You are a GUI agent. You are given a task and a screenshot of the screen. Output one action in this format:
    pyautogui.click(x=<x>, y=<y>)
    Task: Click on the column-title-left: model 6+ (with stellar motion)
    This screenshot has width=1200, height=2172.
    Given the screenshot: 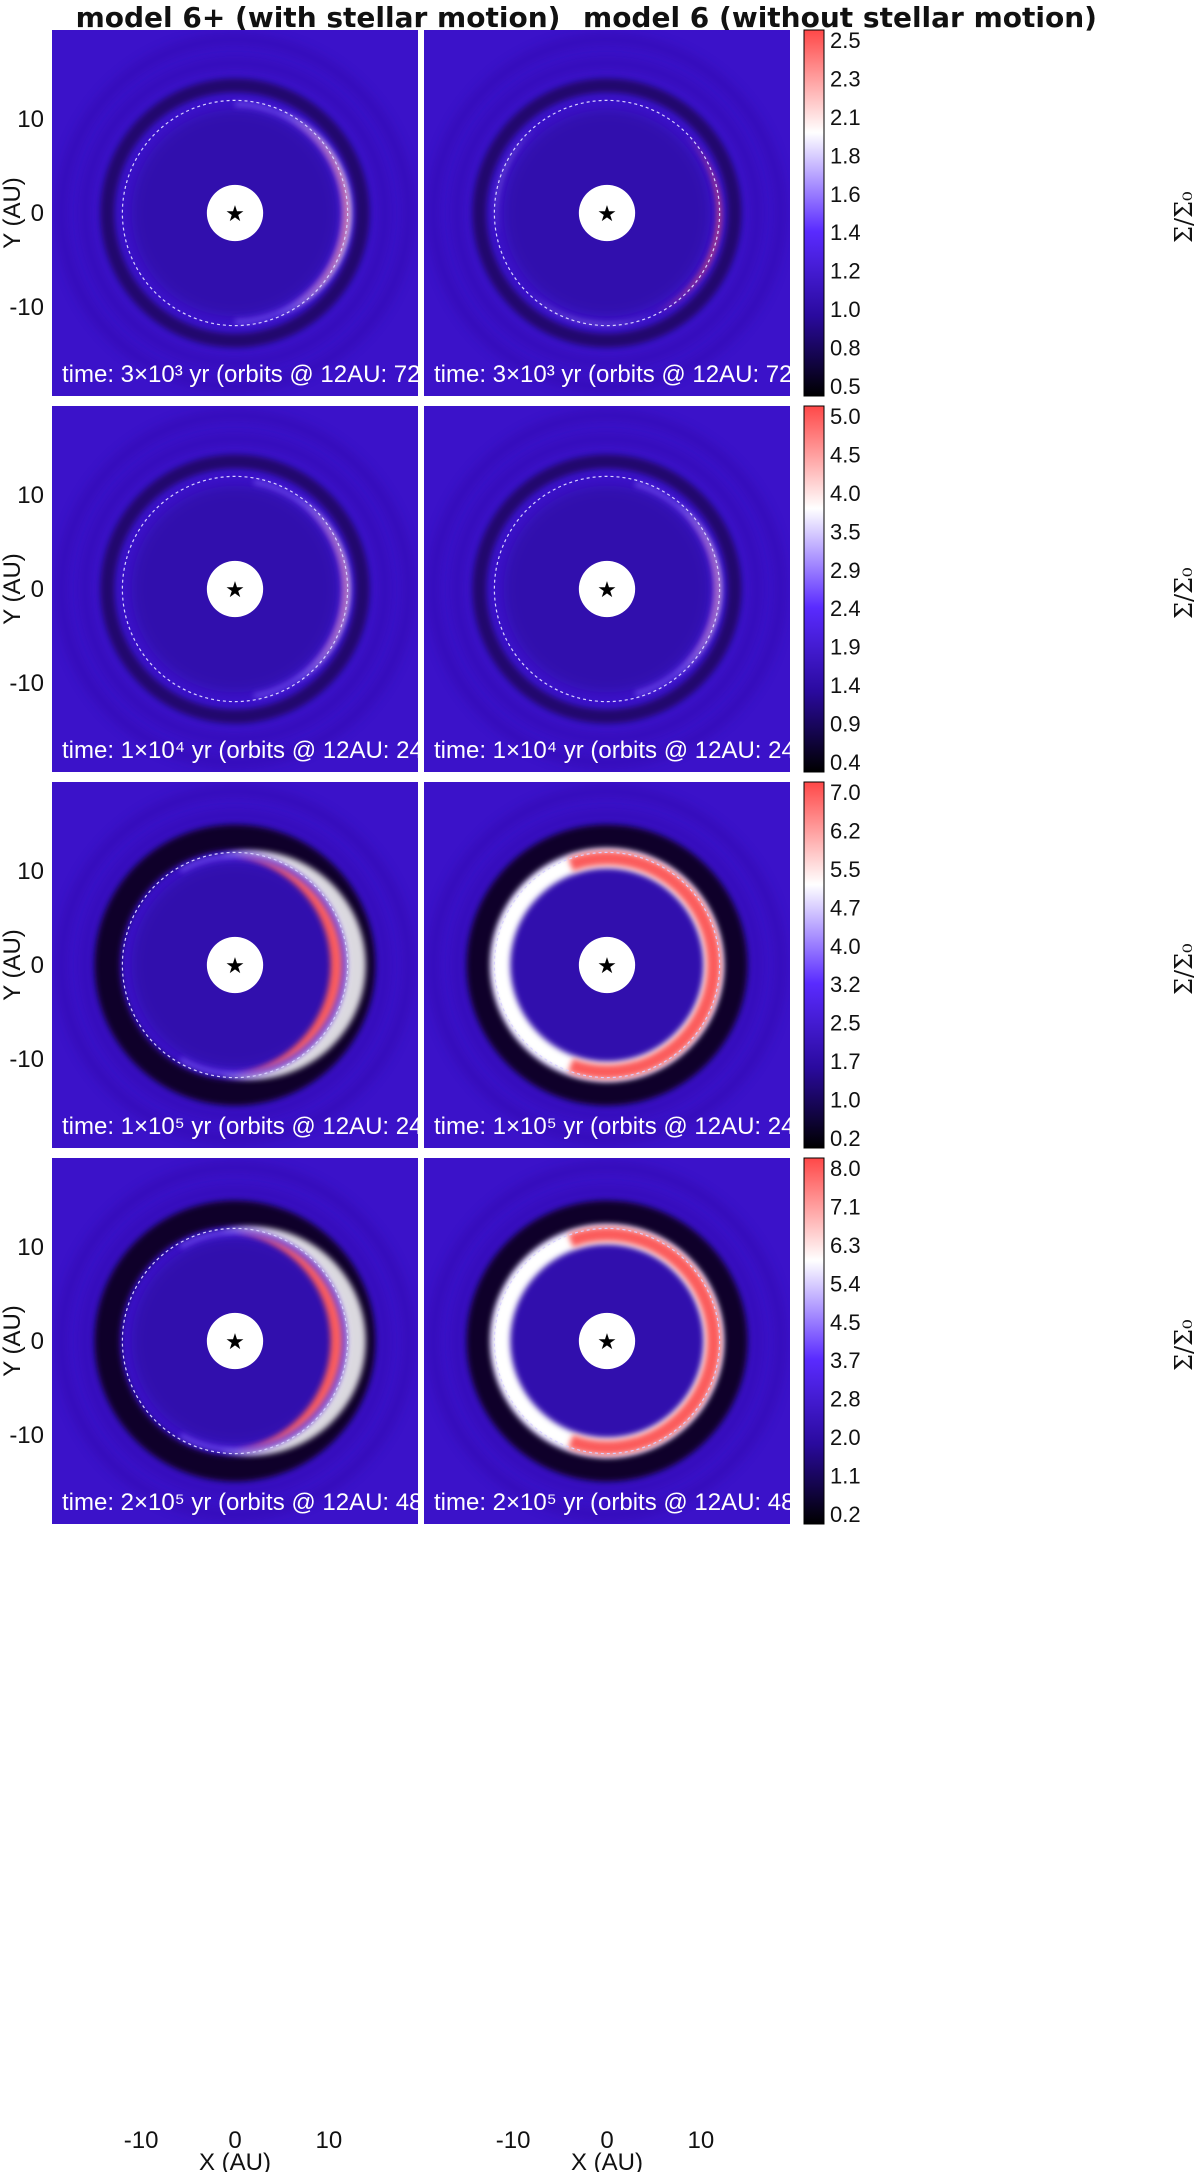 What is the action you would take?
    pyautogui.click(x=318, y=17)
    